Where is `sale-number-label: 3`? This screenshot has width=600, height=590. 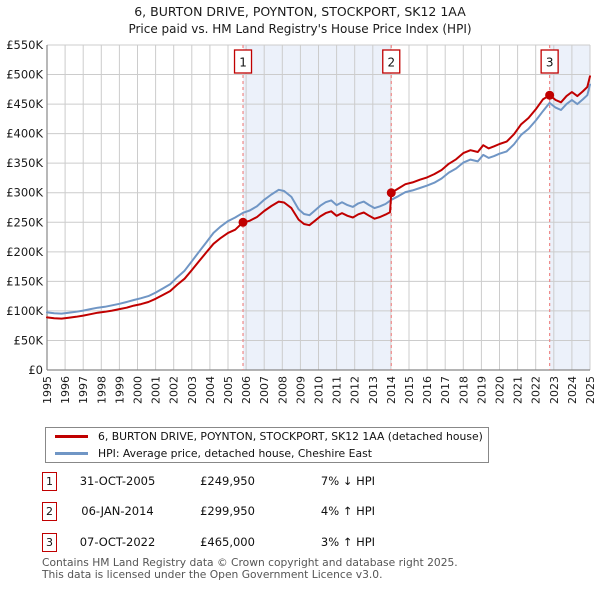 sale-number-label: 3 is located at coordinates (550, 63).